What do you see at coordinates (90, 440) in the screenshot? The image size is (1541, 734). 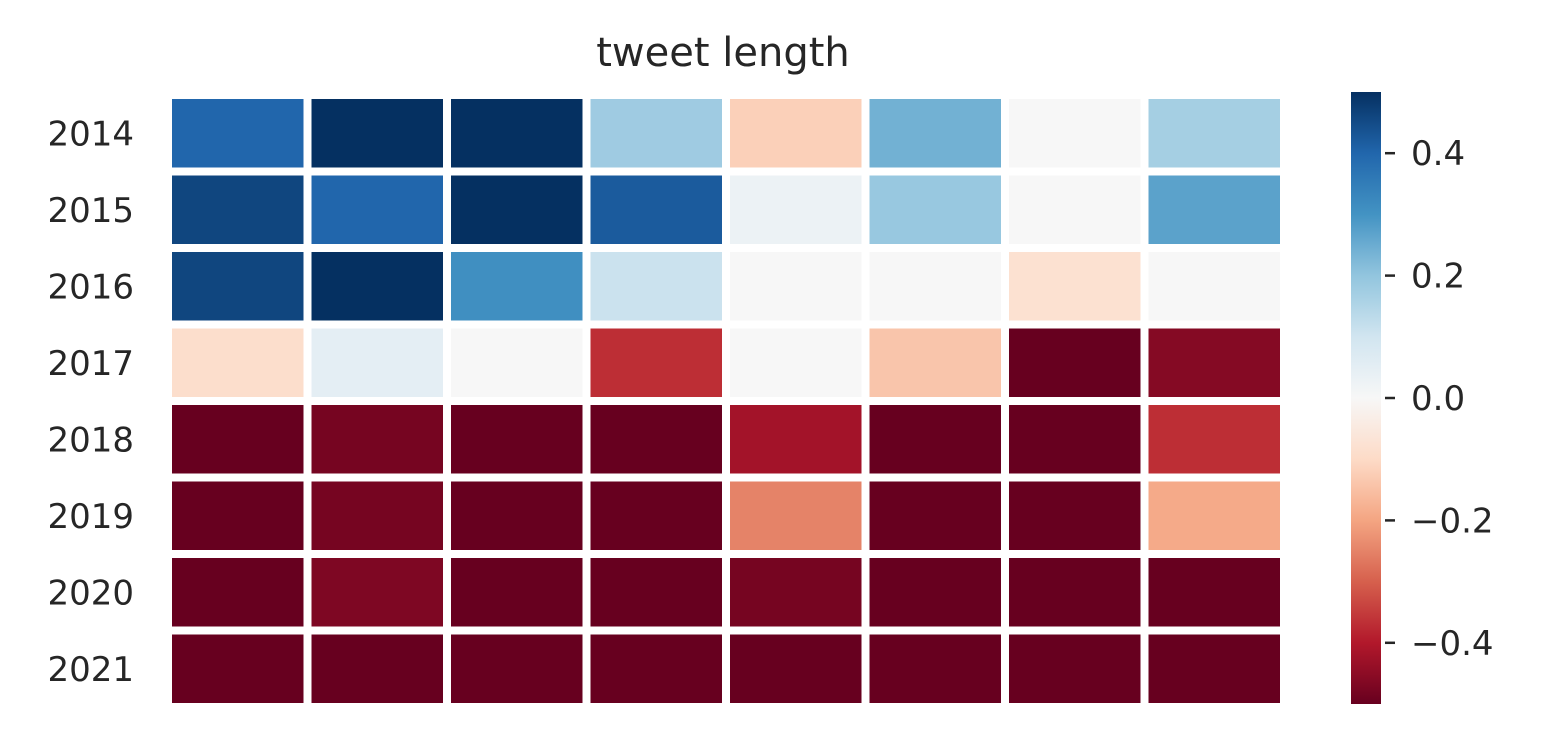 I see `y-tick-label-2018: 2018` at bounding box center [90, 440].